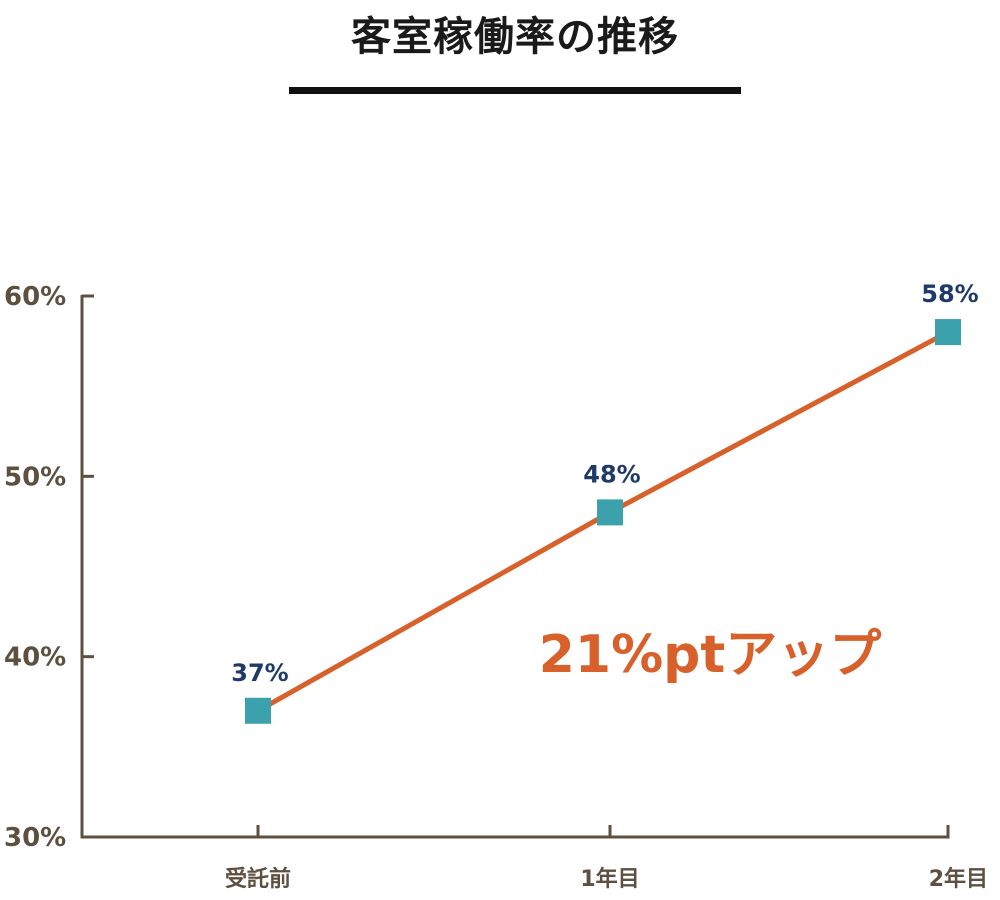 The image size is (1000, 900). Describe the element at coordinates (258, 879) in the screenshot. I see `x-tick-label: 受託前` at that location.